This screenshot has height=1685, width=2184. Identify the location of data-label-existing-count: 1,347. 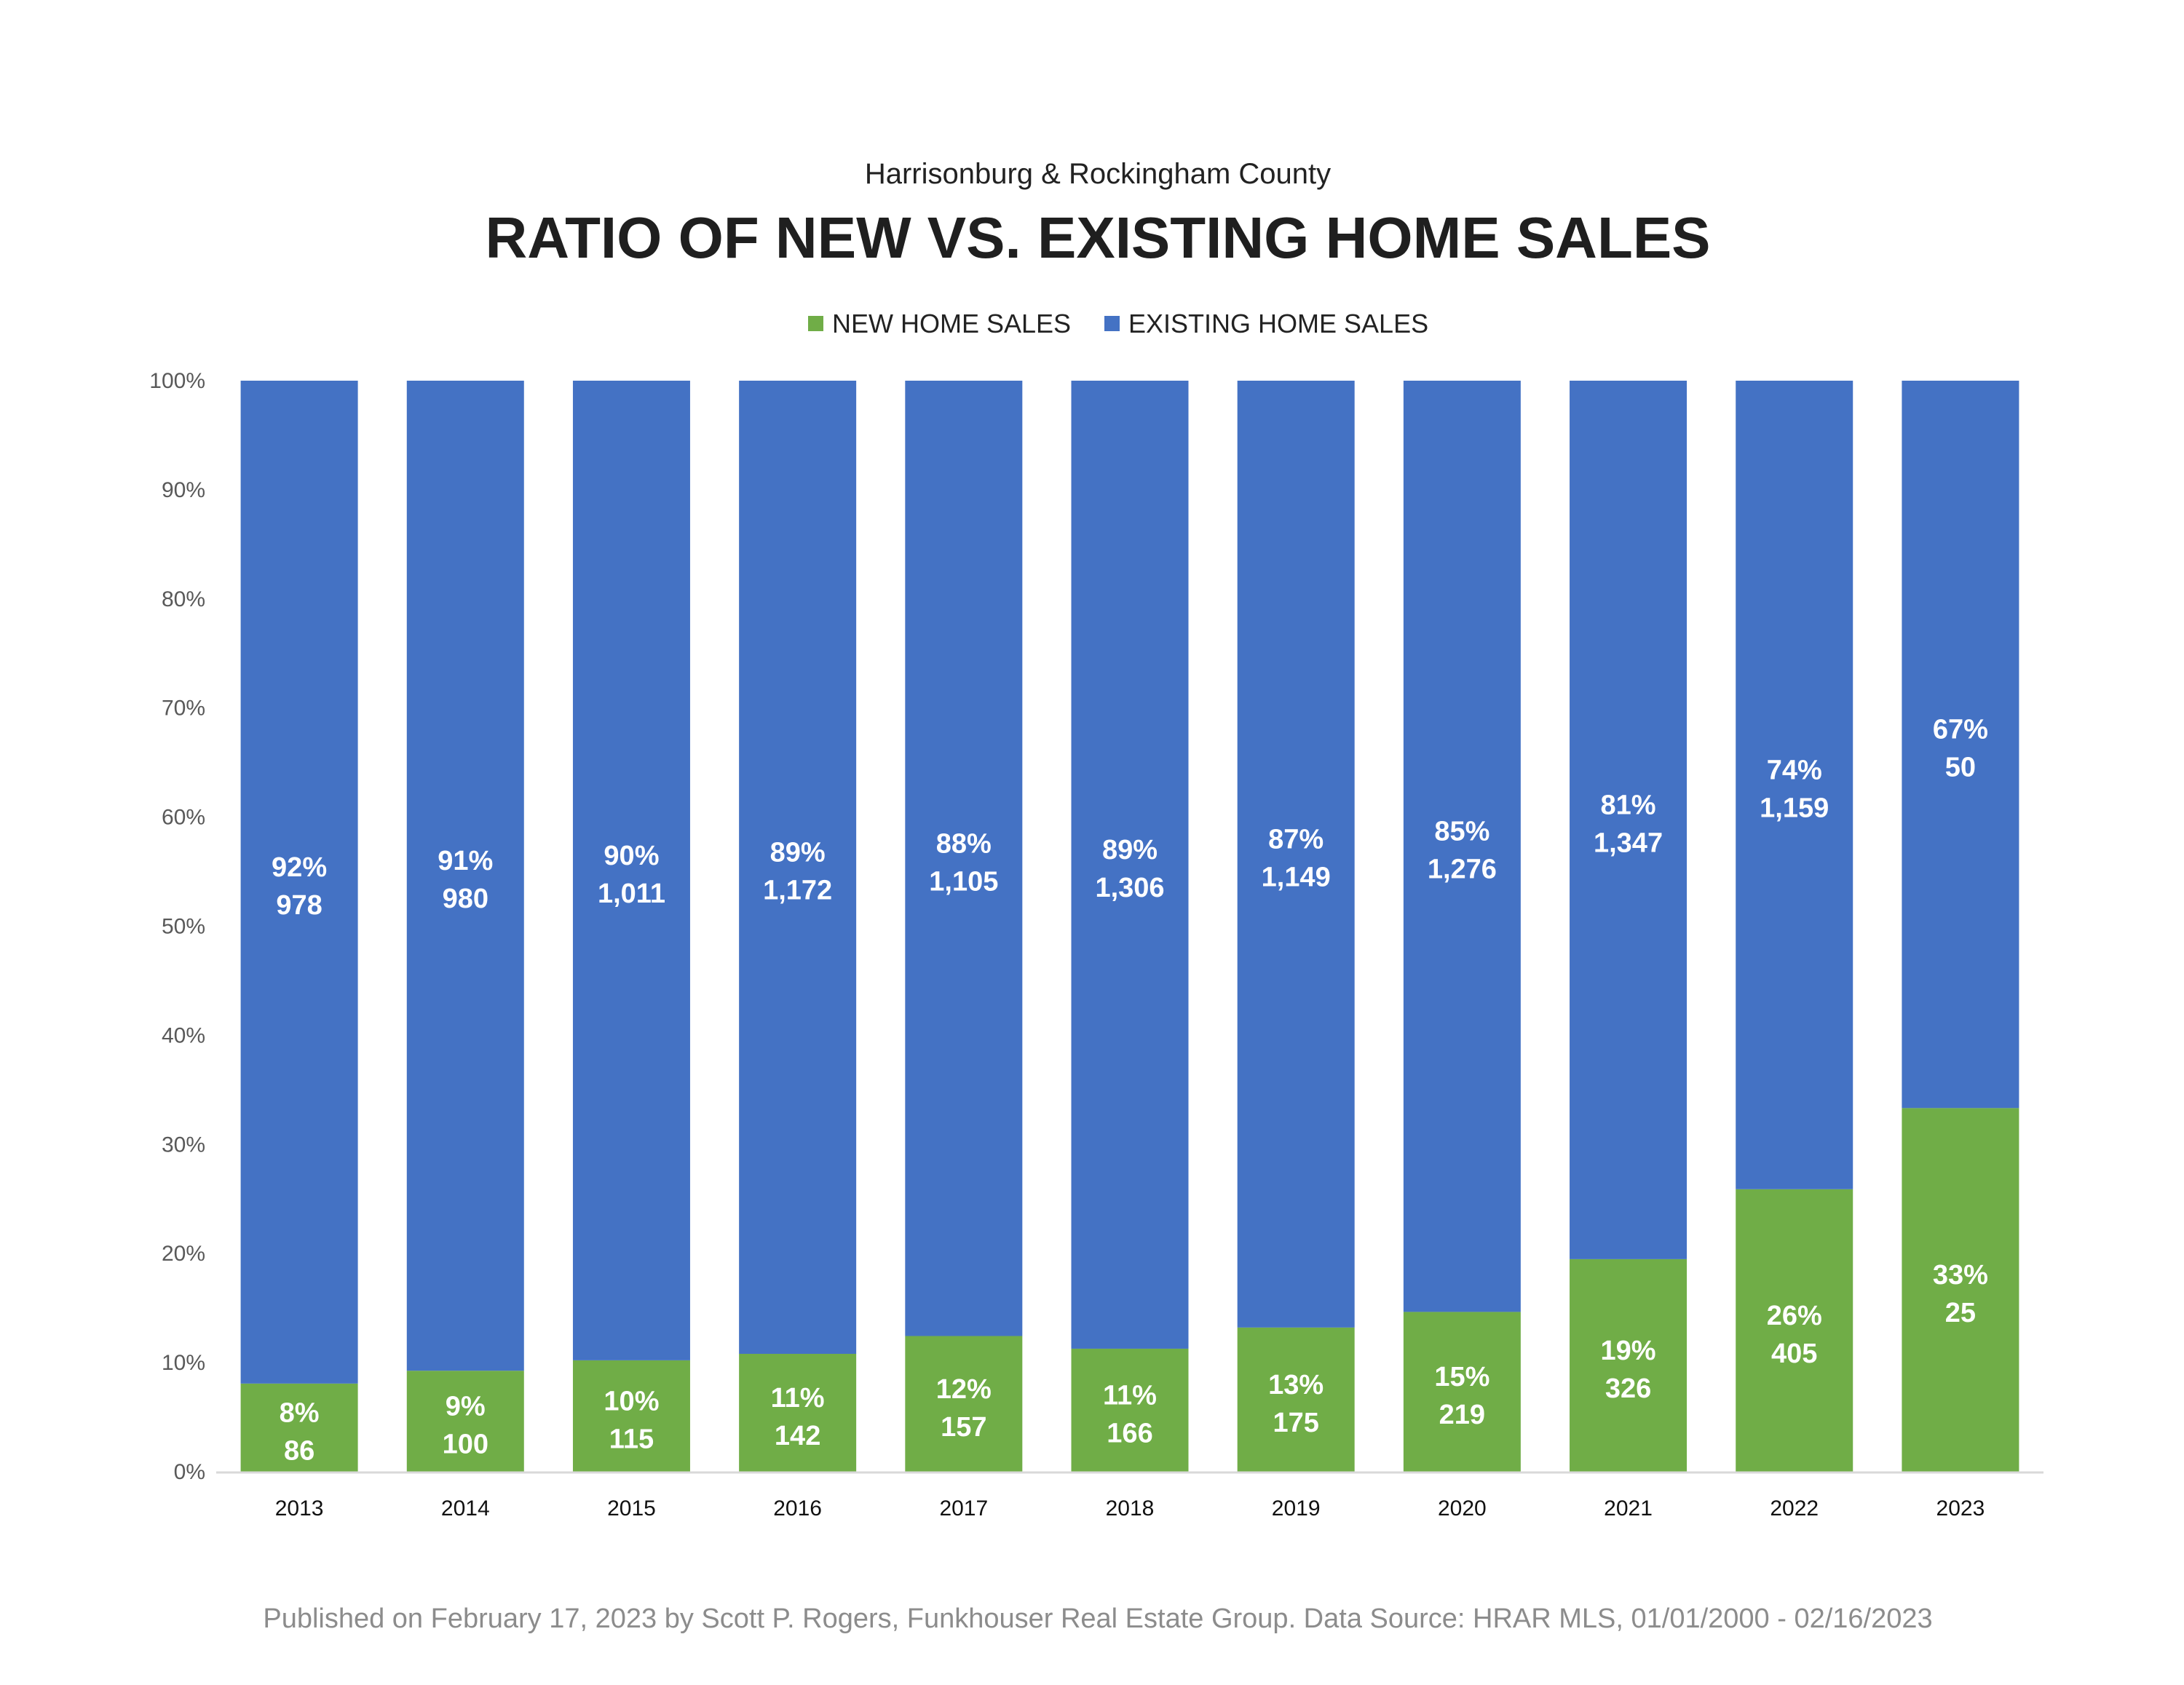
(1628, 843).